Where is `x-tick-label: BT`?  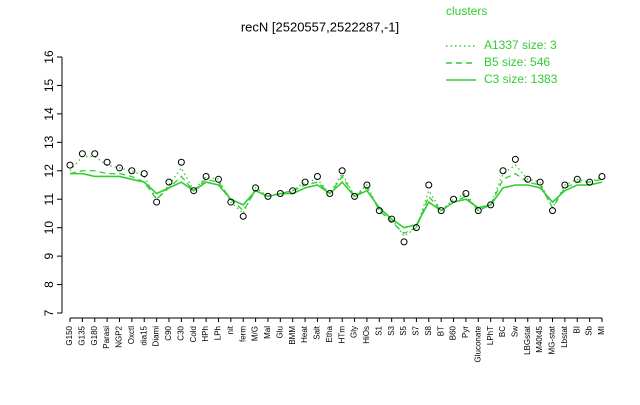 x-tick-label: BT is located at coordinates (440, 331).